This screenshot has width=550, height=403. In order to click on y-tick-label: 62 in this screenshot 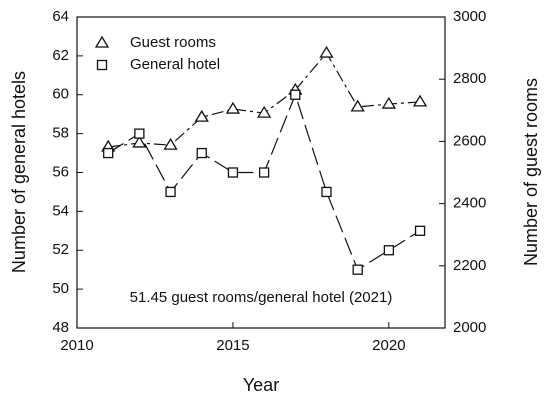, I will do `click(60, 55)`.